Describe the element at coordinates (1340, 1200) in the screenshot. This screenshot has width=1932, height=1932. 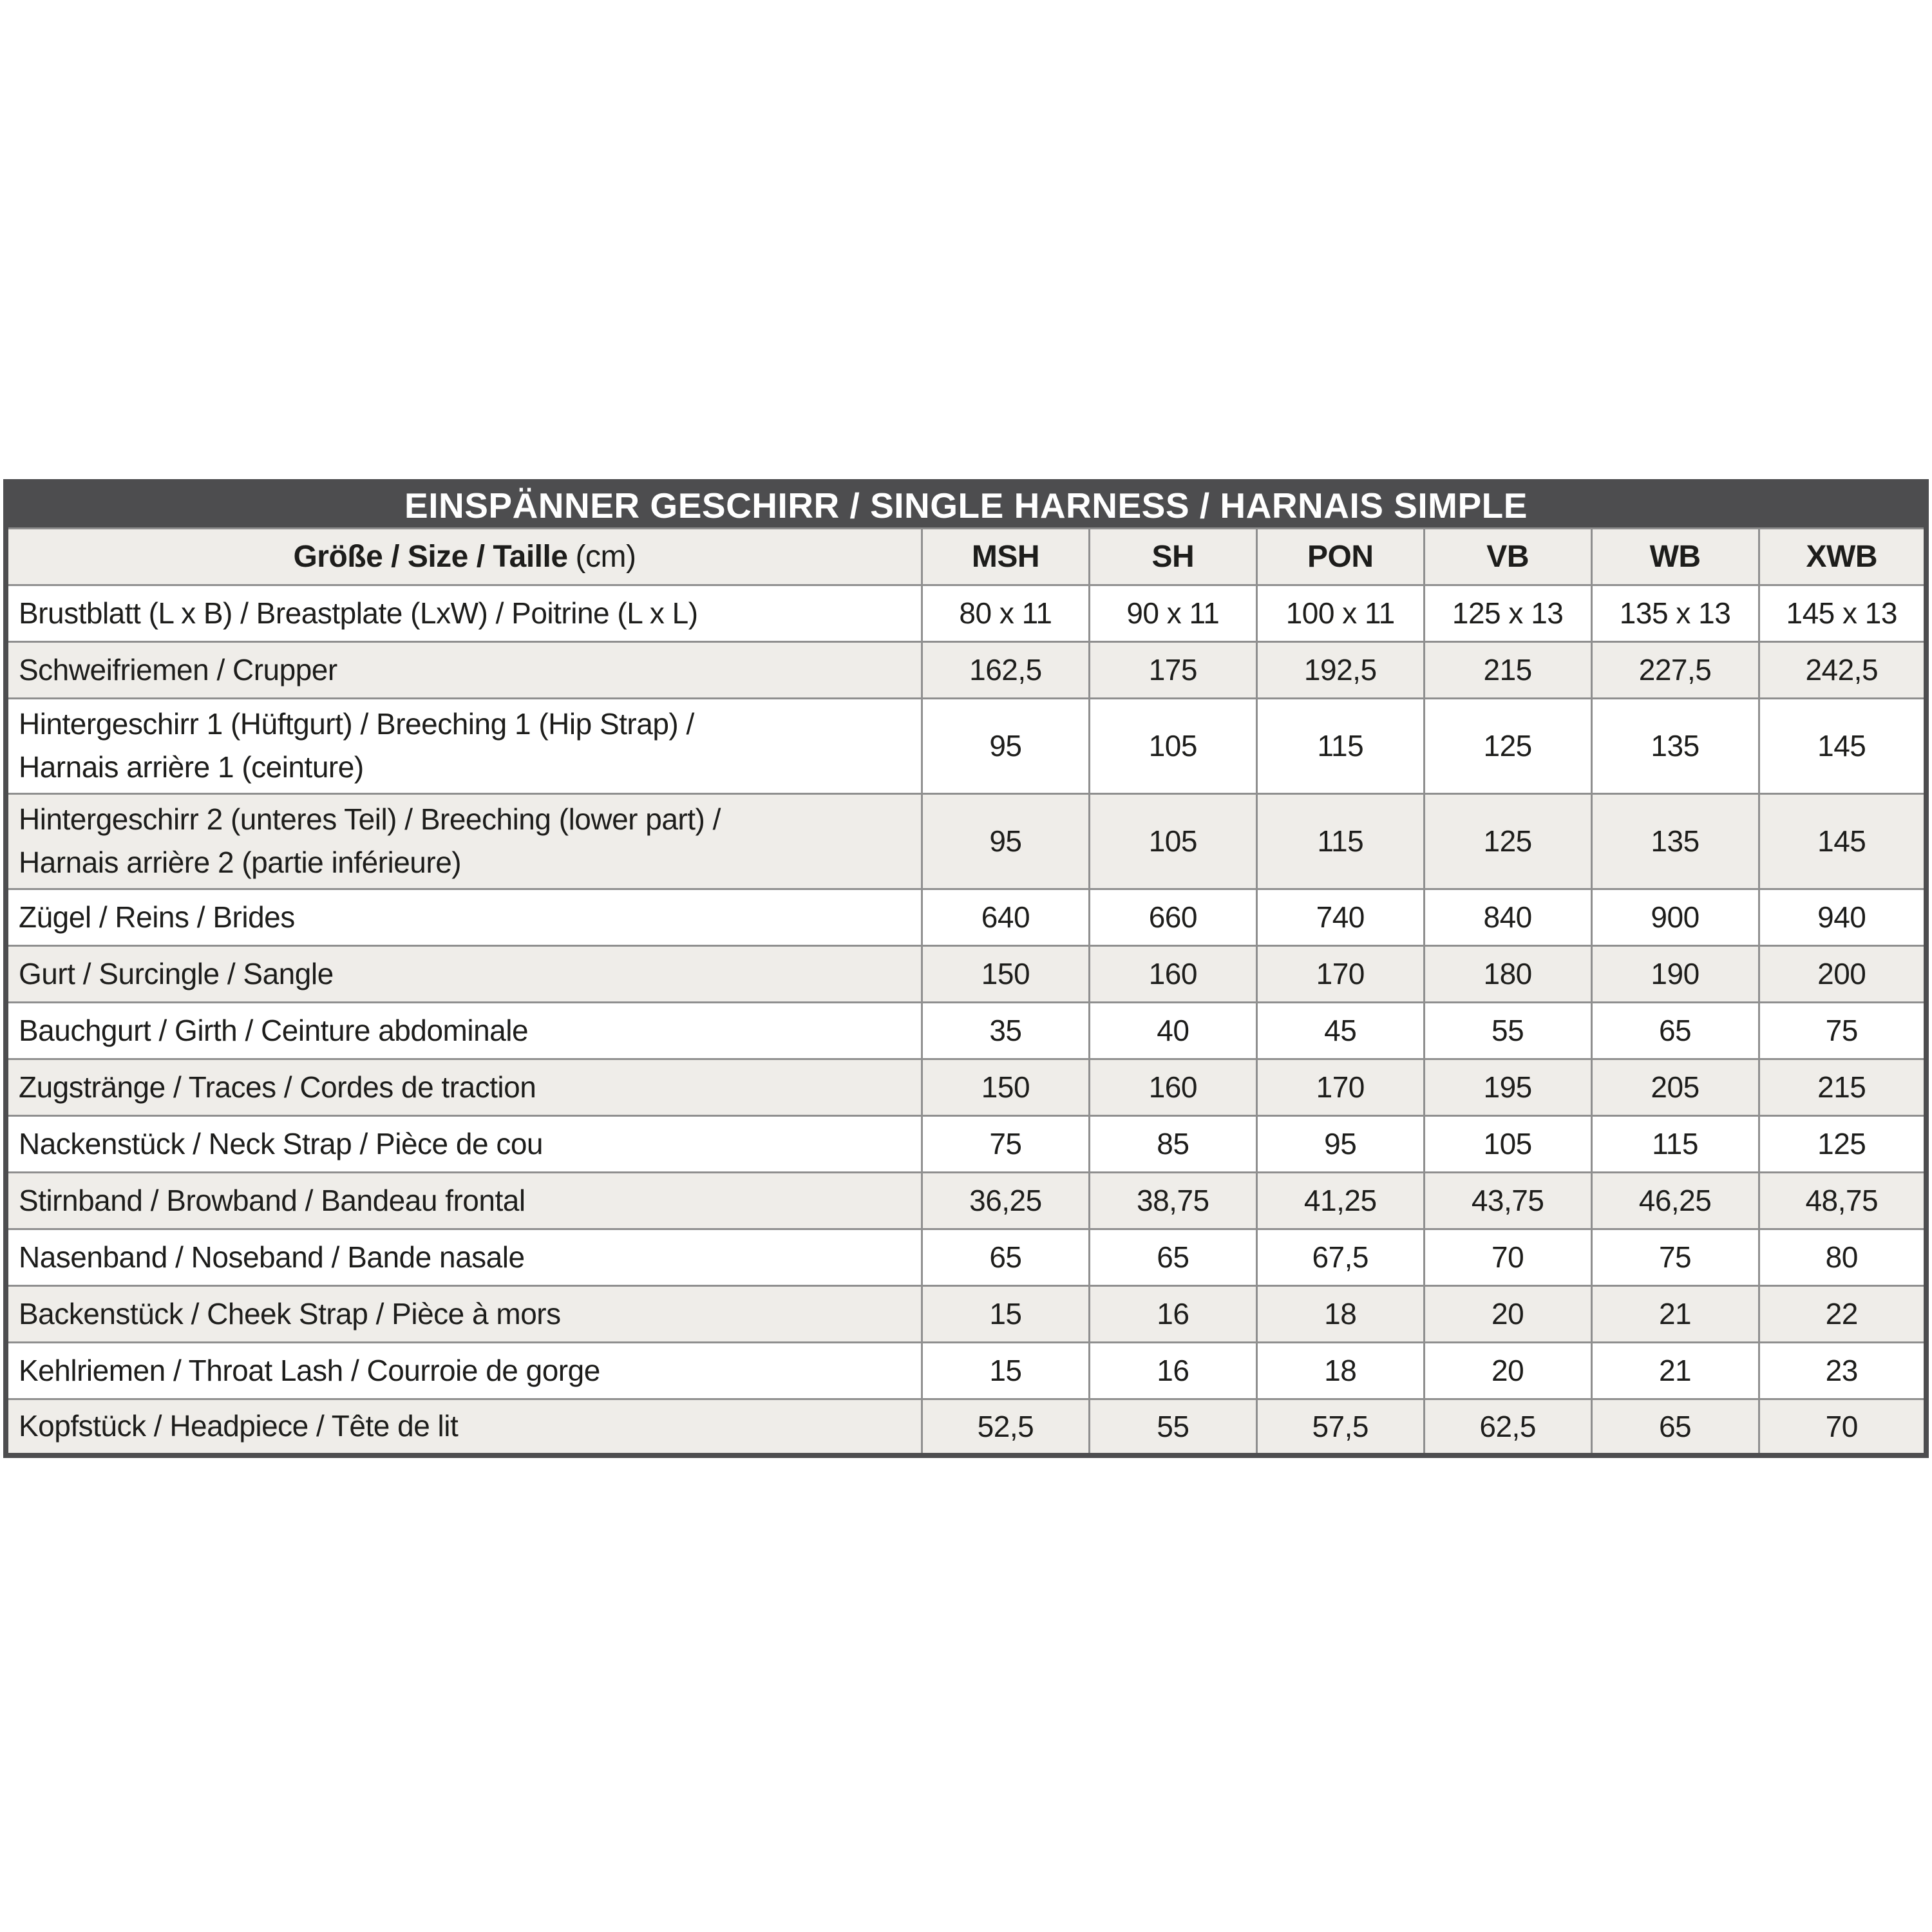
I see `row-value: 41,25` at that location.